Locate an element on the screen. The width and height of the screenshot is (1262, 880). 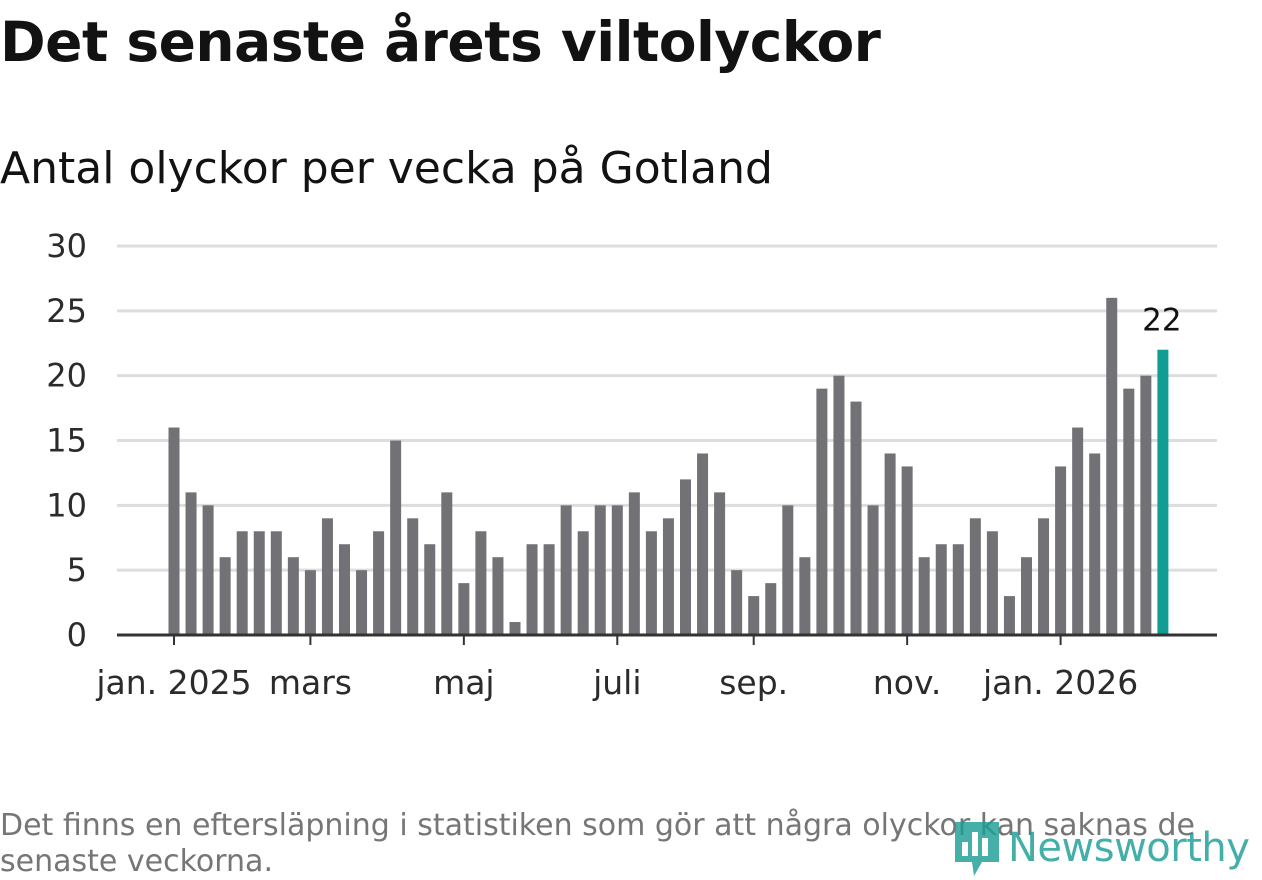
y-tick-label: 10 is located at coordinates (66, 505).